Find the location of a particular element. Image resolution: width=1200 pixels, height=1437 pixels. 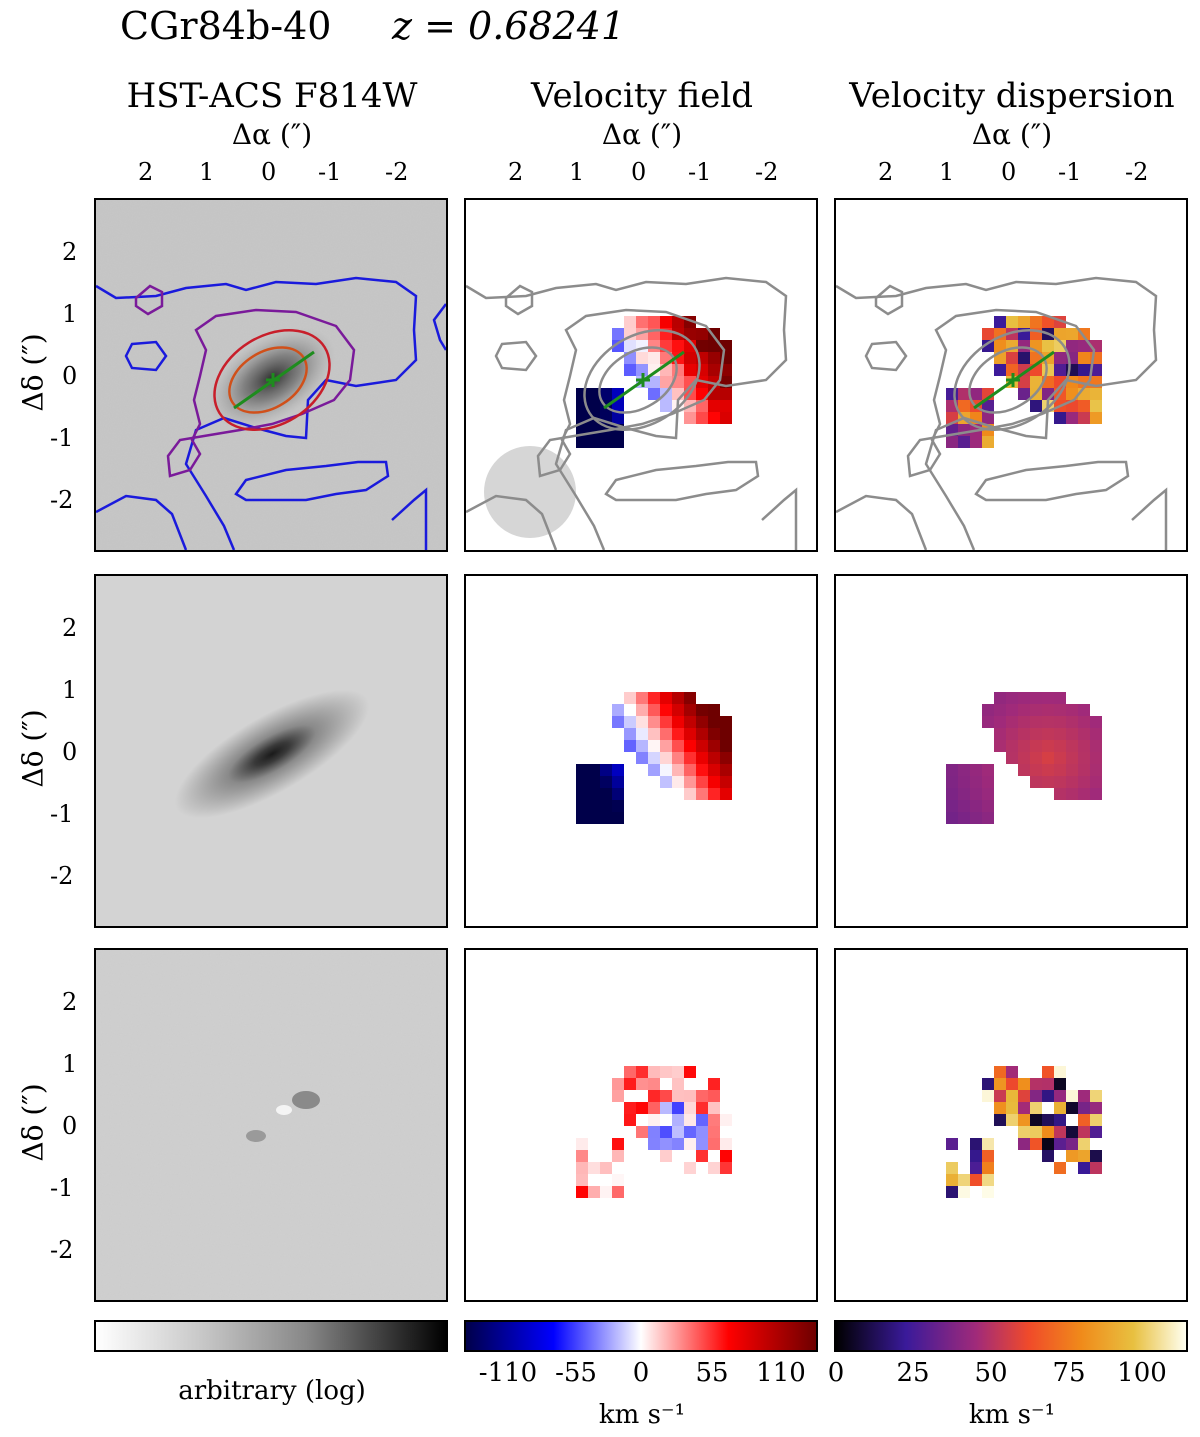

redshift-label: z = 0.68241 is located at coordinates (509, 26).